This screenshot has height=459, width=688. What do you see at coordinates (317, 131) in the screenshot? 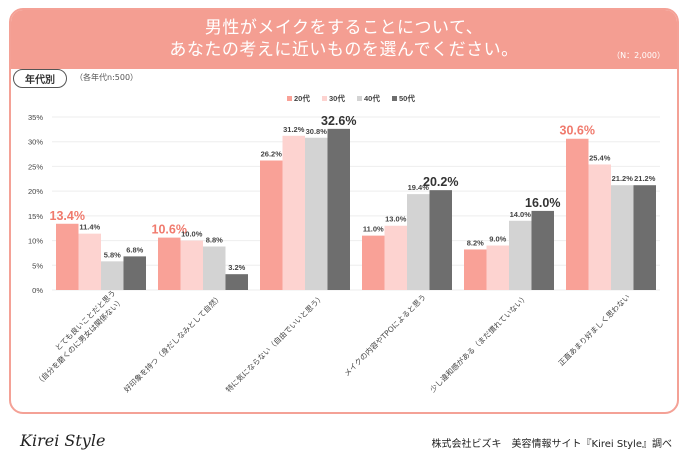
I see `value-label: 30.8%` at bounding box center [317, 131].